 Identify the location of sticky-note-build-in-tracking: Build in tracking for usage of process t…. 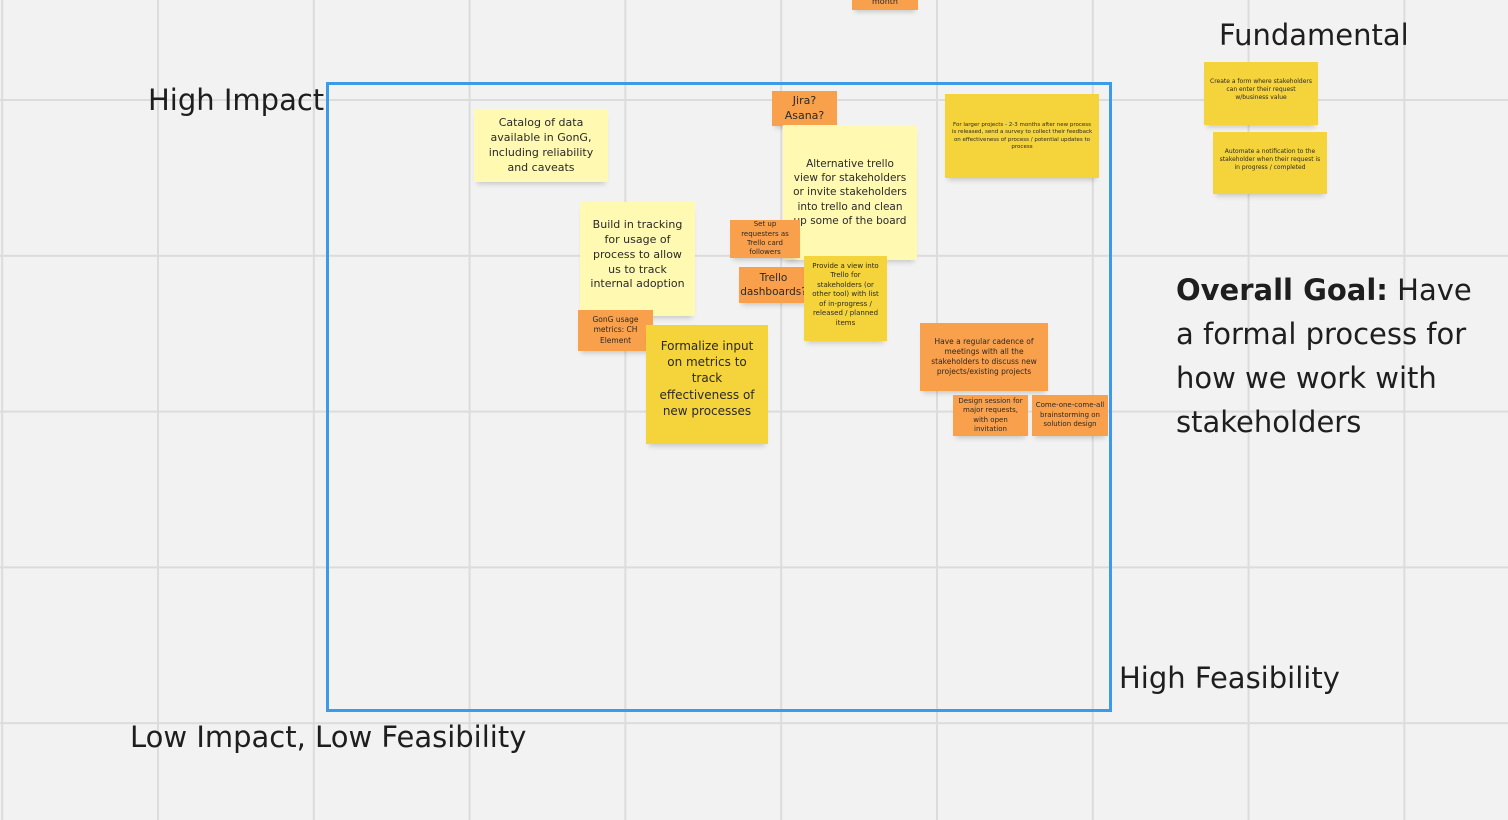
(637, 259).